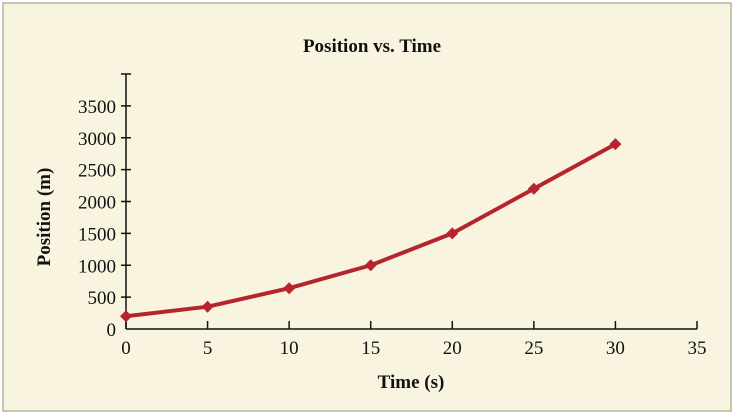 The width and height of the screenshot is (735, 415). What do you see at coordinates (372, 46) in the screenshot?
I see `chart-title: Position vs. Time` at bounding box center [372, 46].